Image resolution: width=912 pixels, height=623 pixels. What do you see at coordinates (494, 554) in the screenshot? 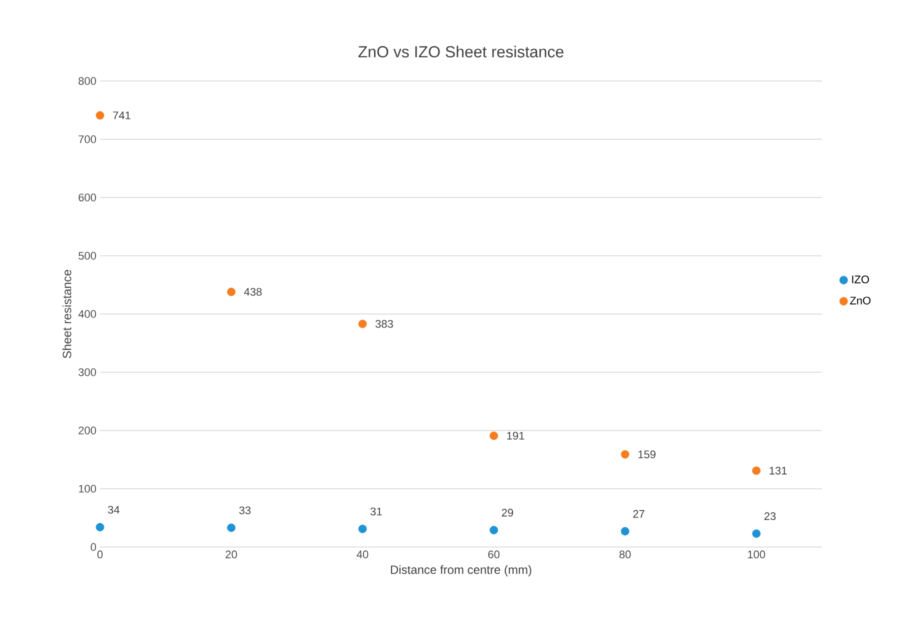
I see `x-tick-label: 60` at bounding box center [494, 554].